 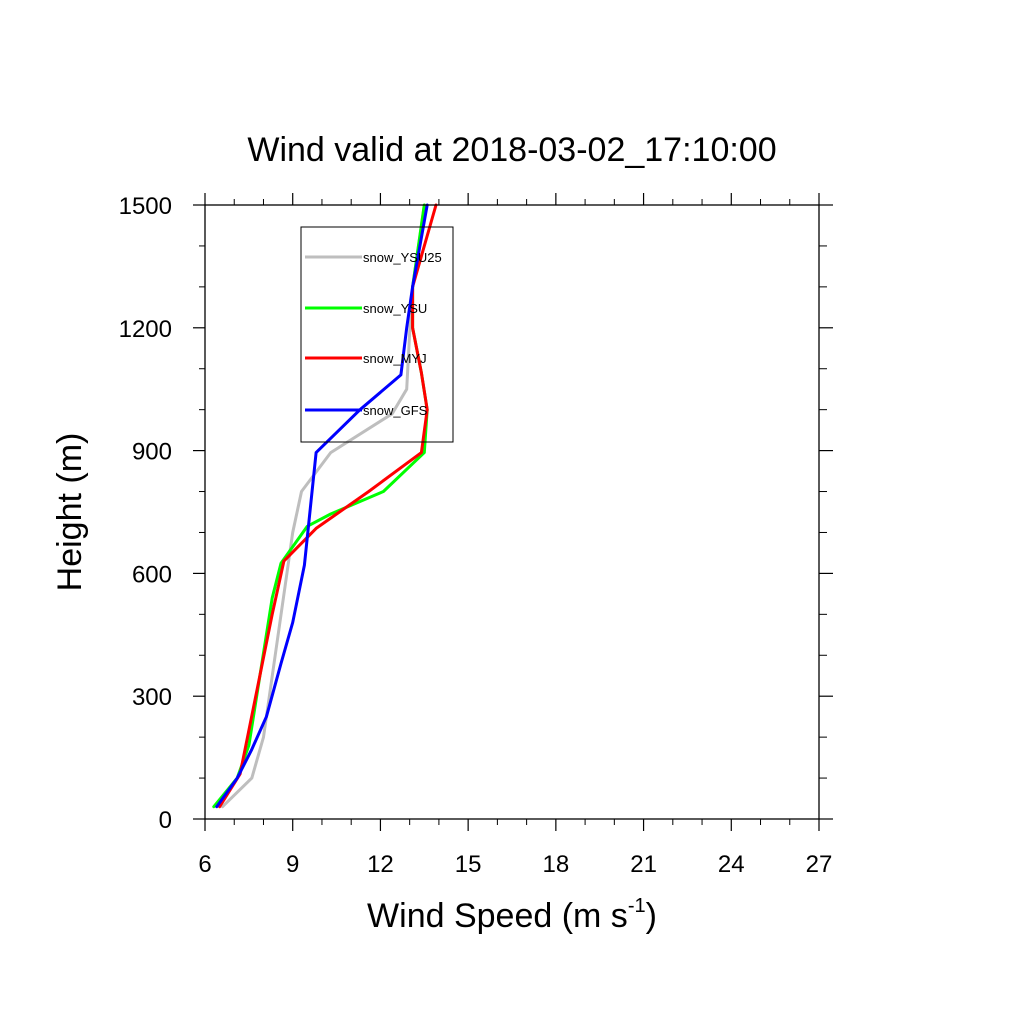 I want to click on x-tick-label: 15, so click(x=468, y=864).